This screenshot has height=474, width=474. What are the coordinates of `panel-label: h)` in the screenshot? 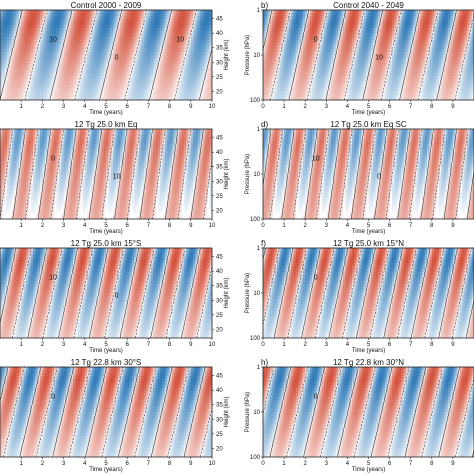 It's located at (264, 362).